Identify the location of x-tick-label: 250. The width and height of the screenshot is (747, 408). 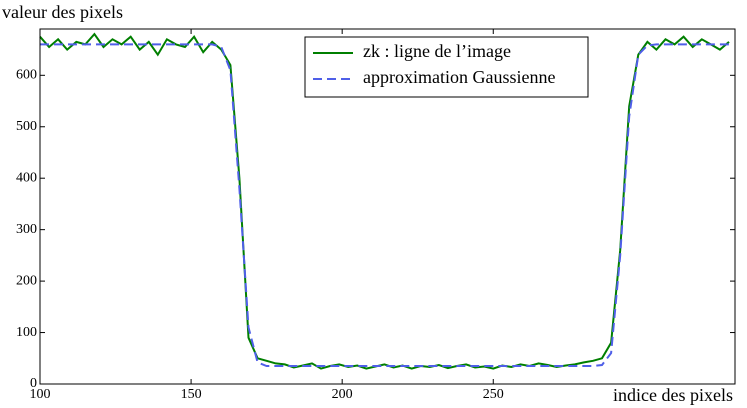
(493, 394).